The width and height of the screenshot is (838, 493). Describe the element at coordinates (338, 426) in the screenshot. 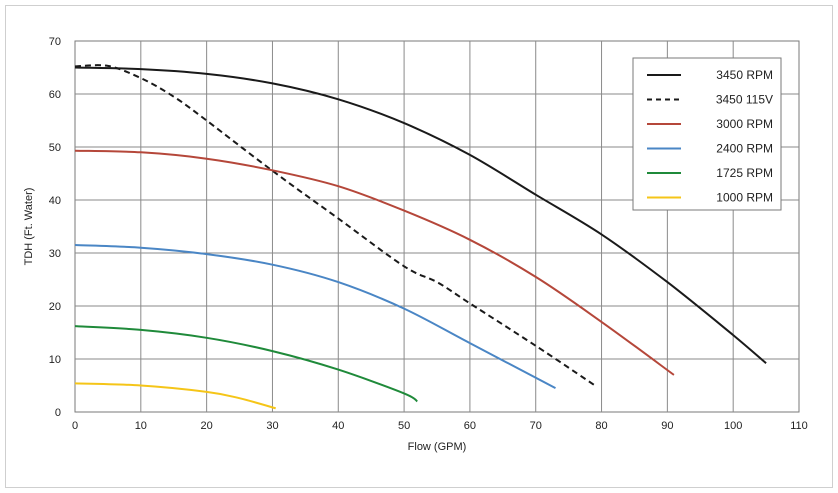

I see `x-tick-label: 40` at that location.